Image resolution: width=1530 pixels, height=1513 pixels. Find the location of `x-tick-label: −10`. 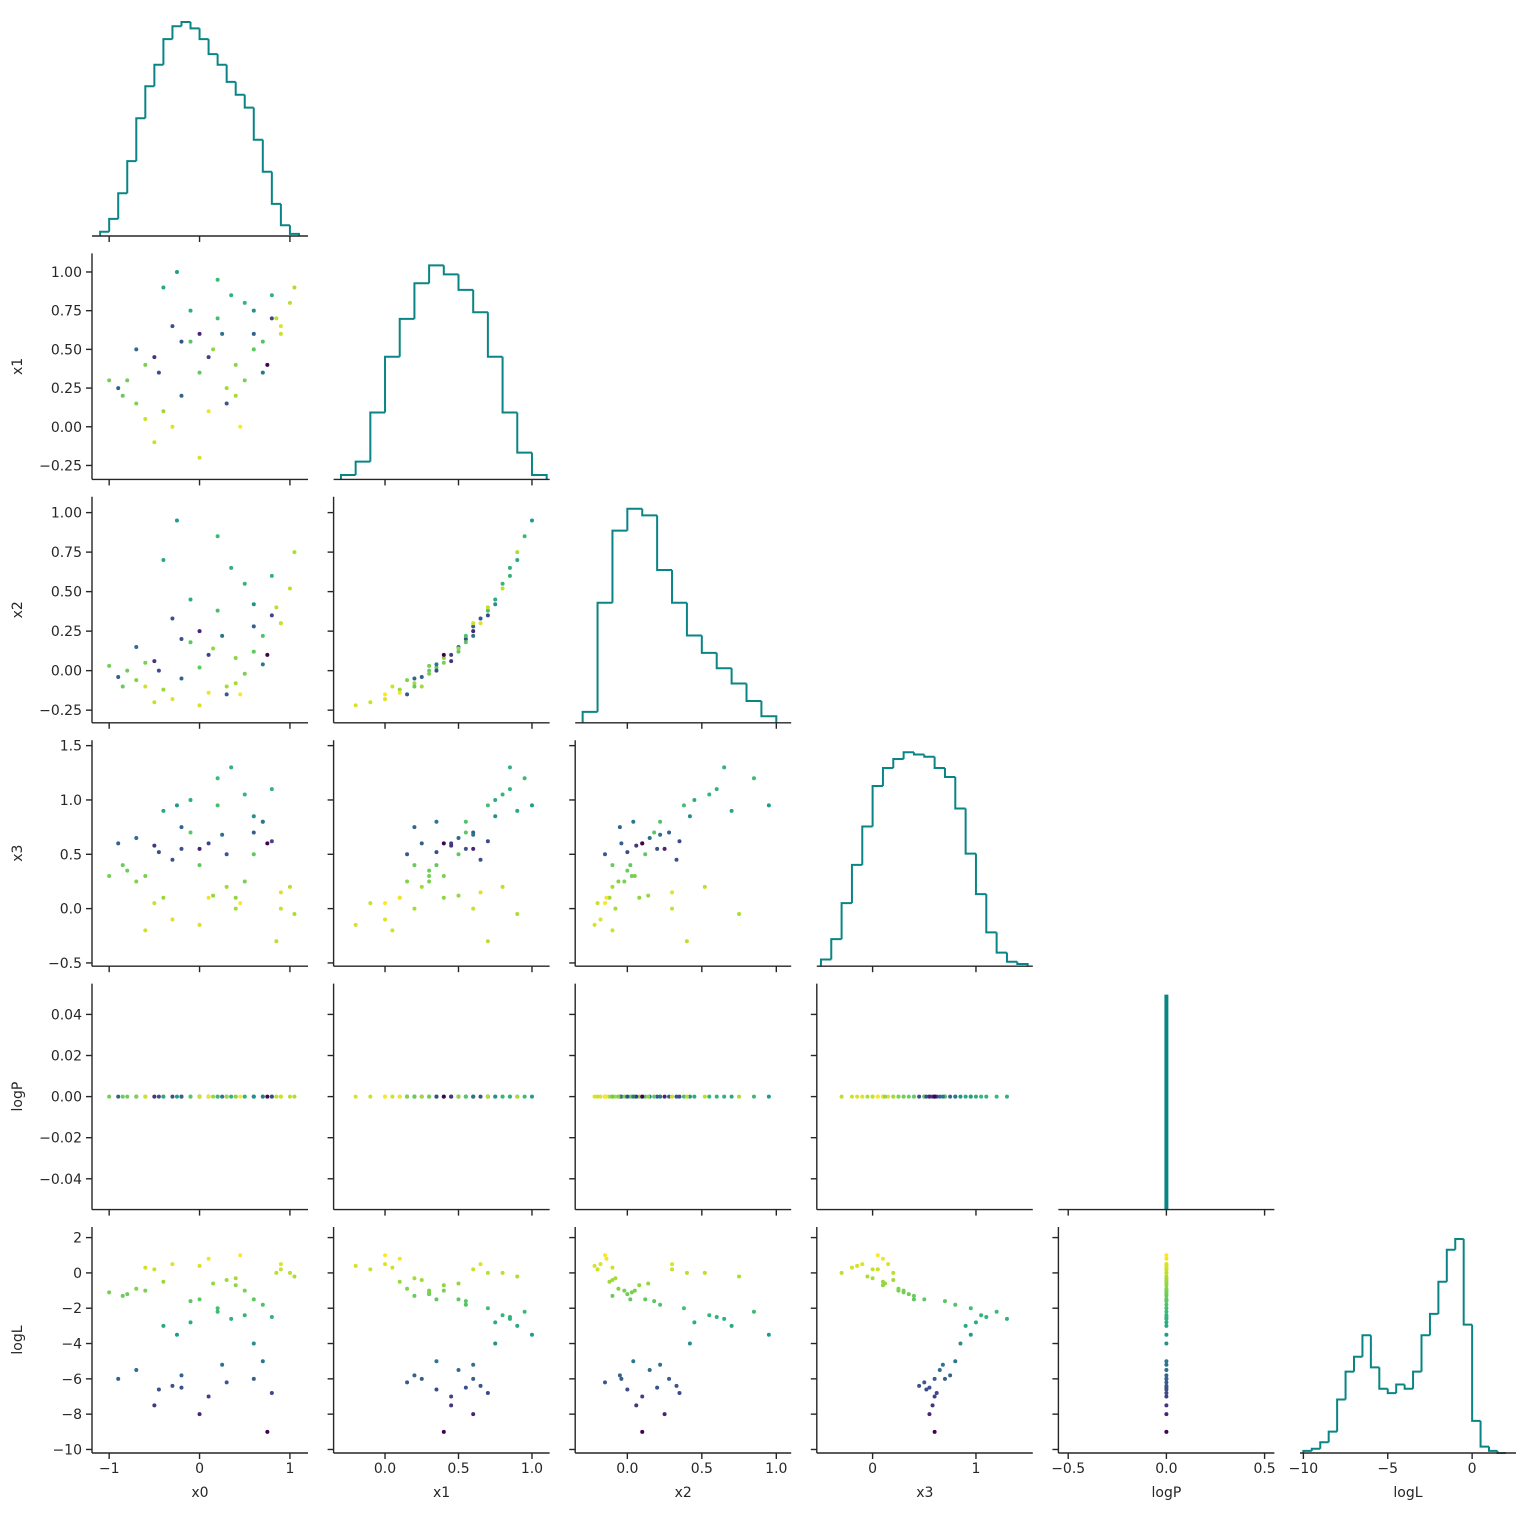

x-tick-label: −10 is located at coordinates (1304, 1469).